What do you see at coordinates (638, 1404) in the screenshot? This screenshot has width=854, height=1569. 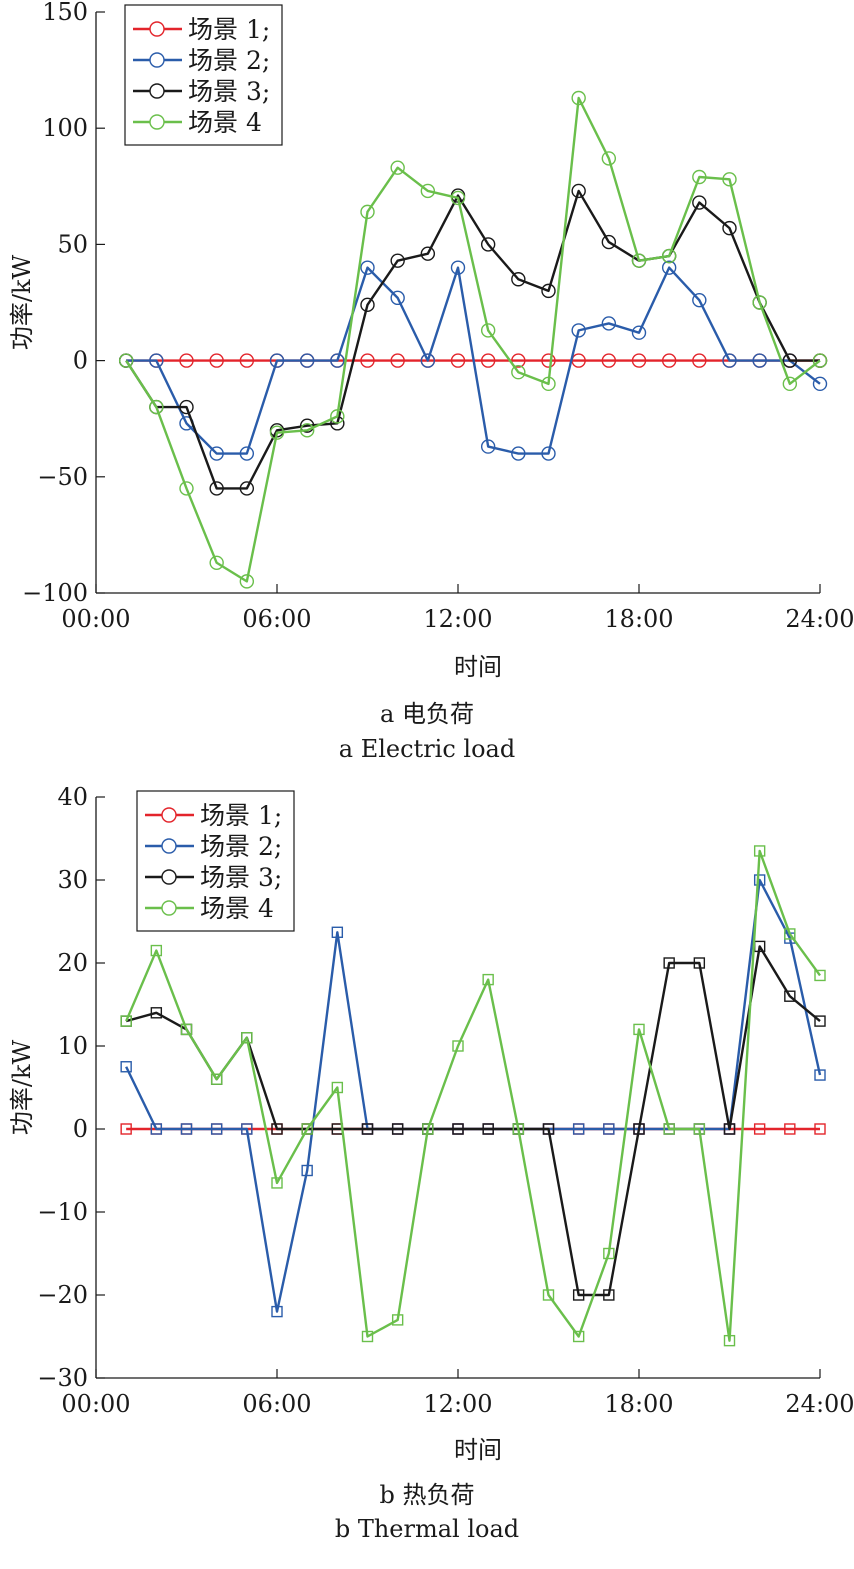 I see `x-tick-label: 18:00` at bounding box center [638, 1404].